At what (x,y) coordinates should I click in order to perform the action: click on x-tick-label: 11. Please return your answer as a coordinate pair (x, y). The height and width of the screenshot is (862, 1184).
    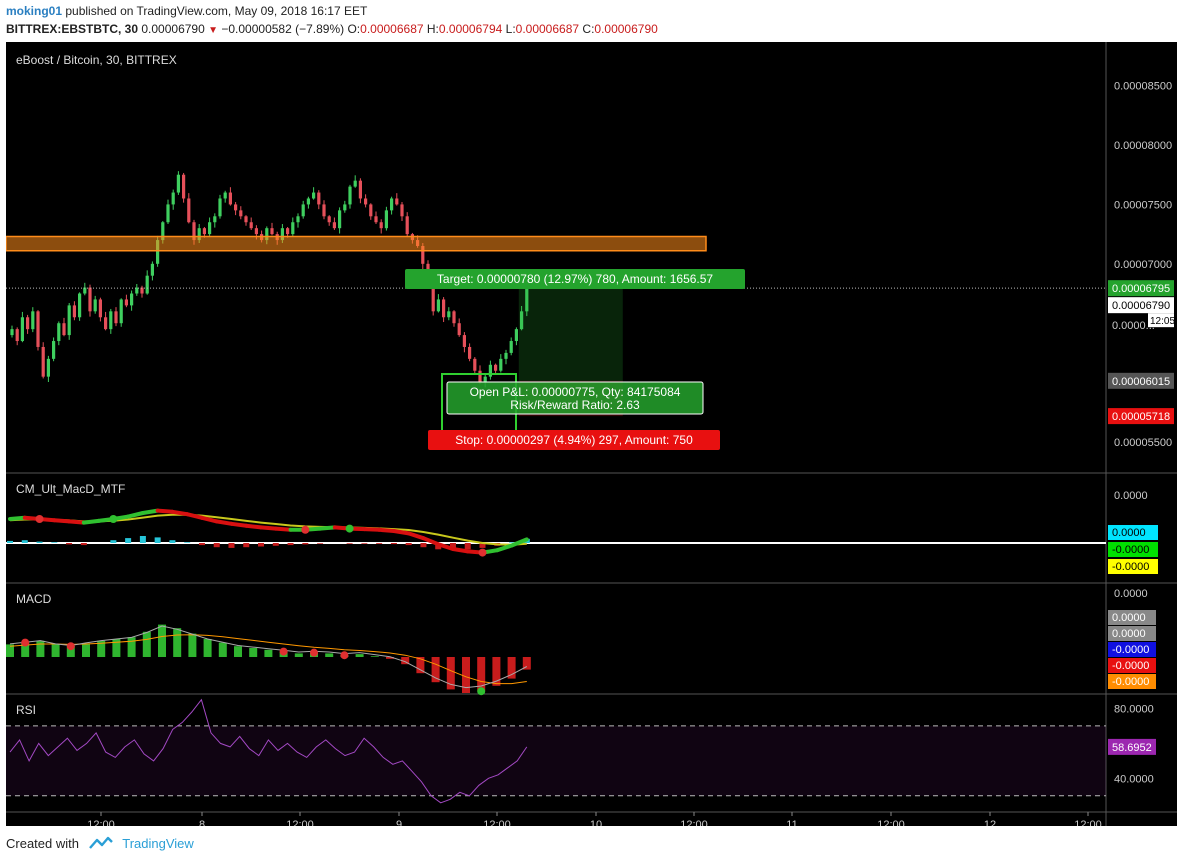
    Looking at the image, I should click on (791, 822).